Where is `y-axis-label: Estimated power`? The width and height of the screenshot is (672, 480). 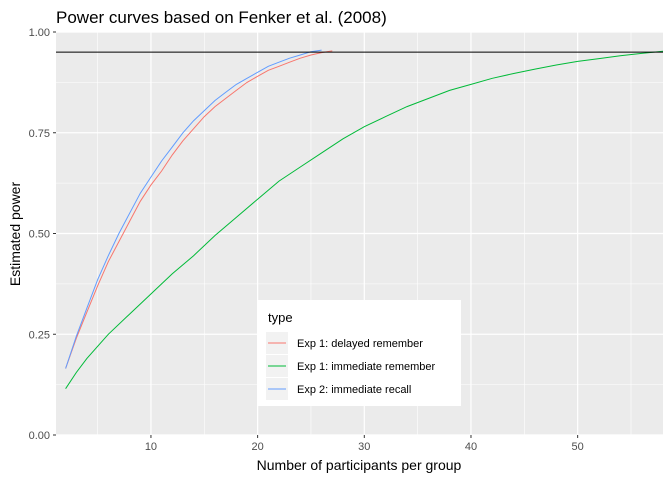 y-axis-label: Estimated power is located at coordinates (15, 234).